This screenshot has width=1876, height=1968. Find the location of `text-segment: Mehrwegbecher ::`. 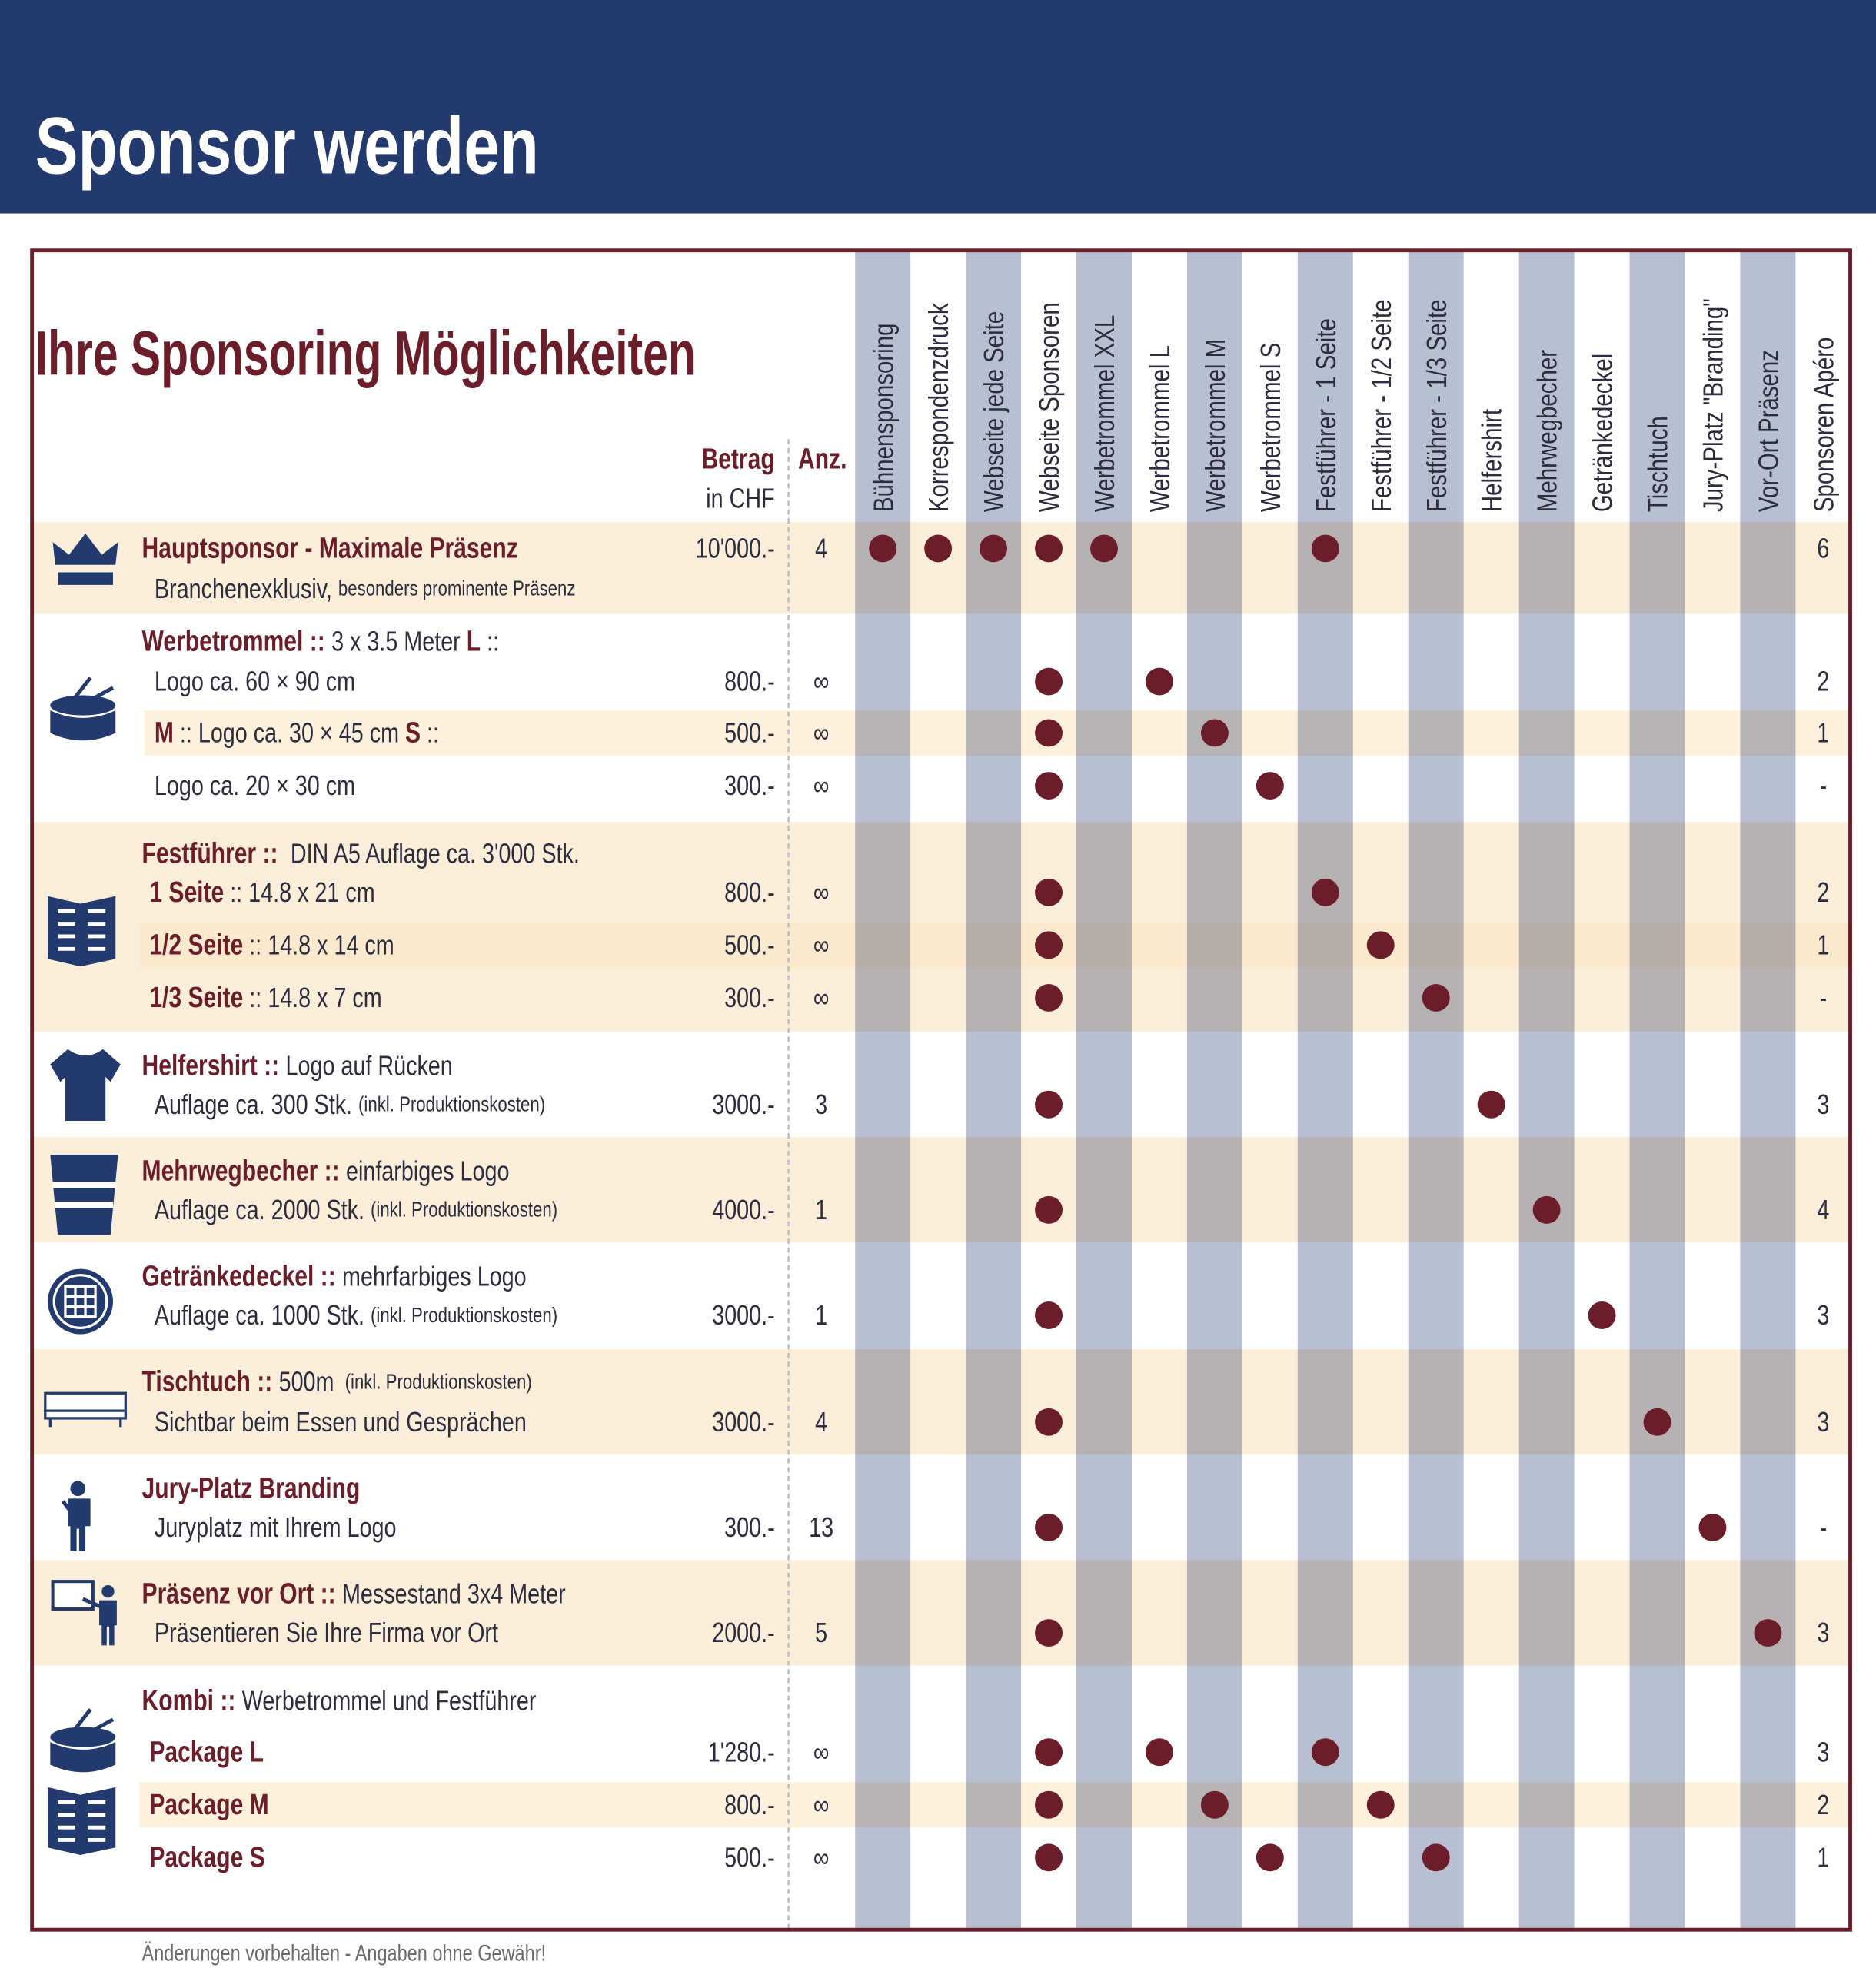

text-segment: Mehrwegbecher :: is located at coordinates (244, 1171).